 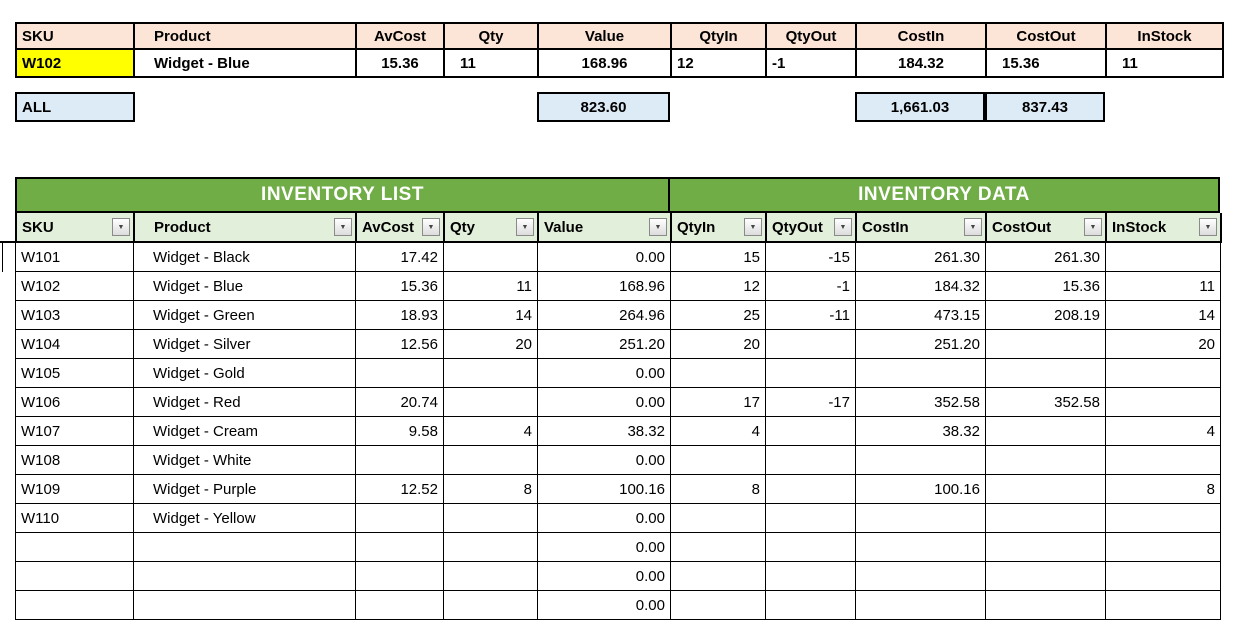 What do you see at coordinates (1046, 286) in the screenshot?
I see `cell-costout: 15.36` at bounding box center [1046, 286].